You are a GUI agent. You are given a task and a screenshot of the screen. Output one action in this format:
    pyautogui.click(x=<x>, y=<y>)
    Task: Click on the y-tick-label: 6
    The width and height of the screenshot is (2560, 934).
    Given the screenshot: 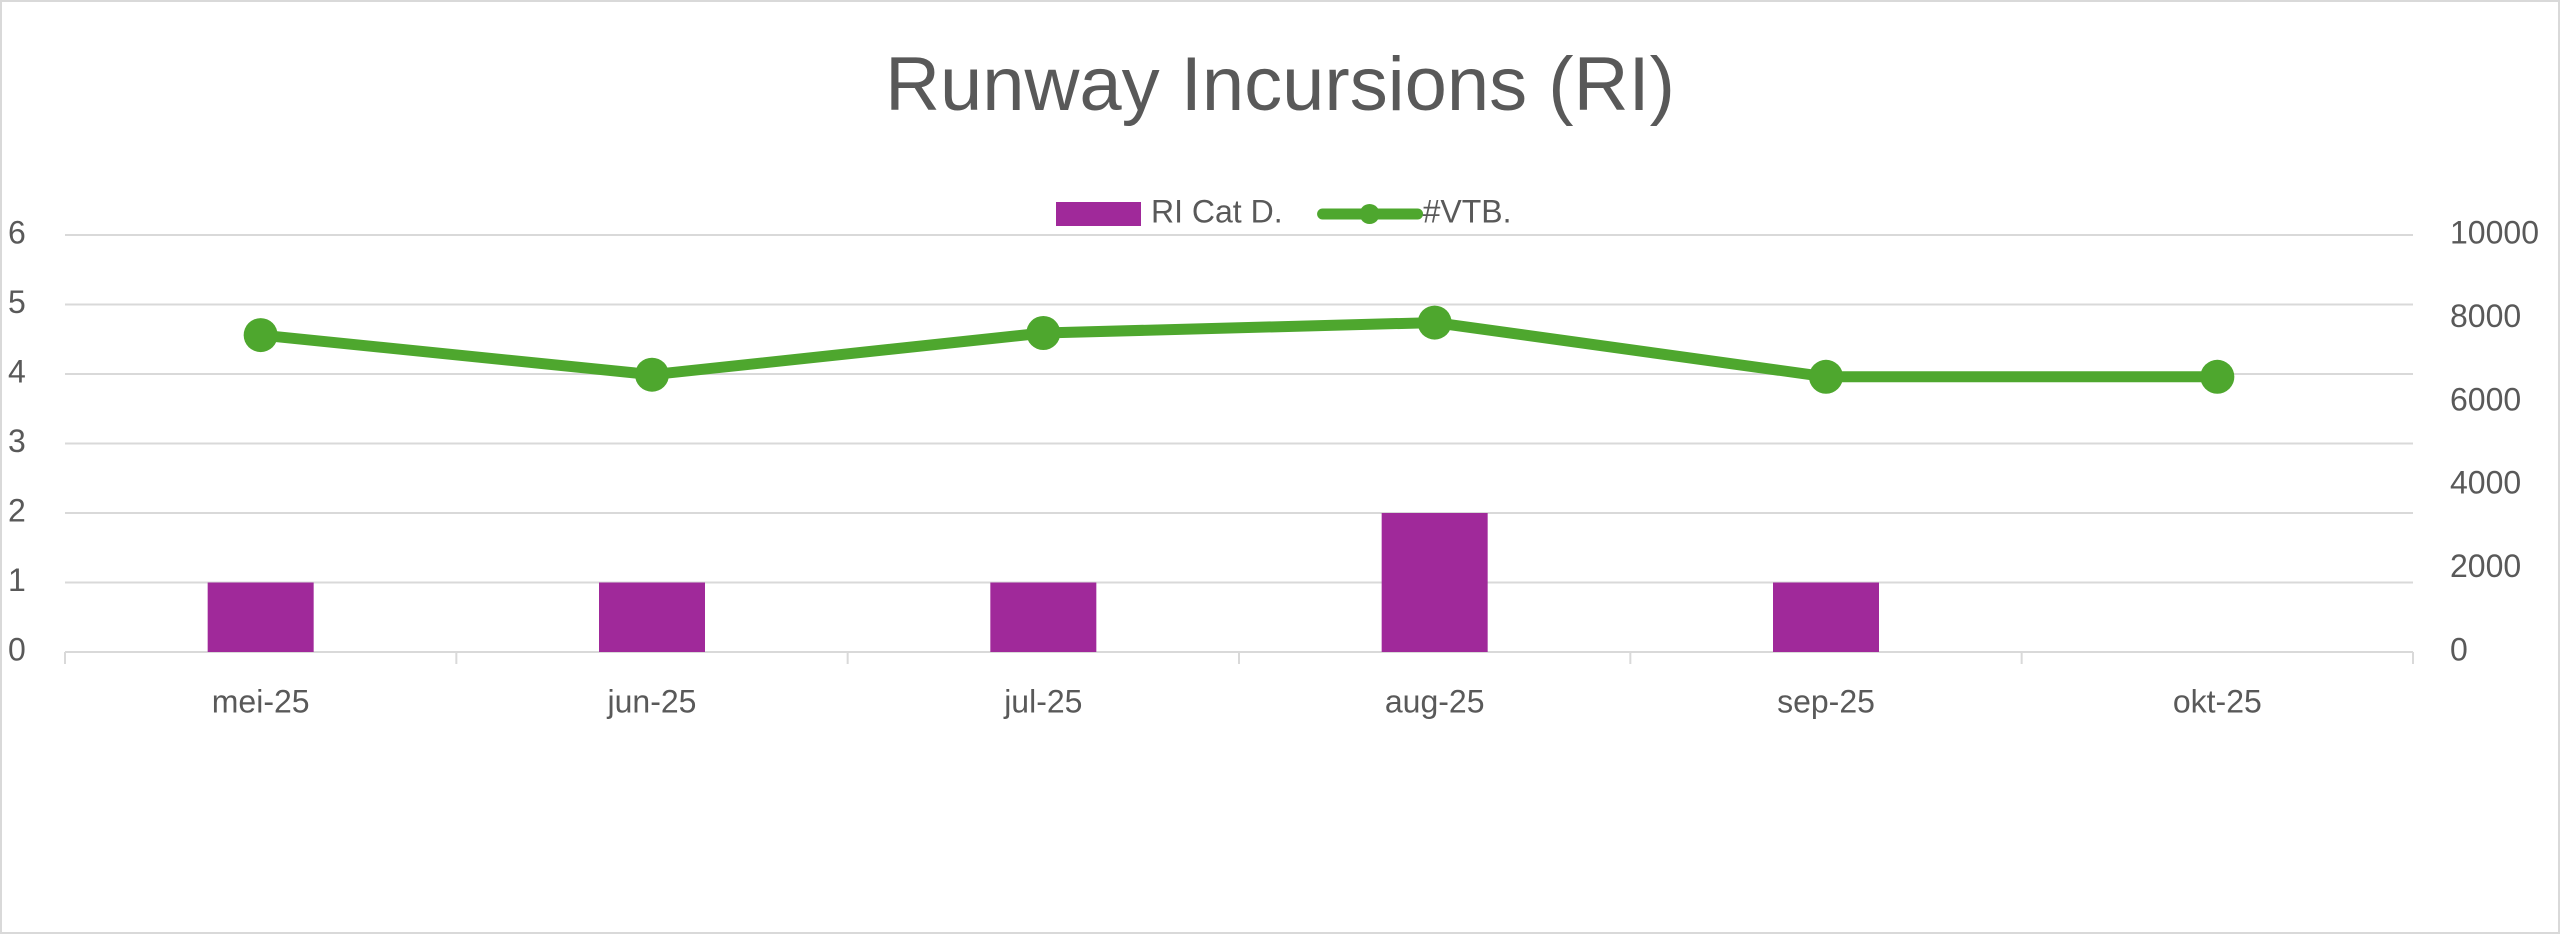 What is the action you would take?
    pyautogui.click(x=17, y=232)
    